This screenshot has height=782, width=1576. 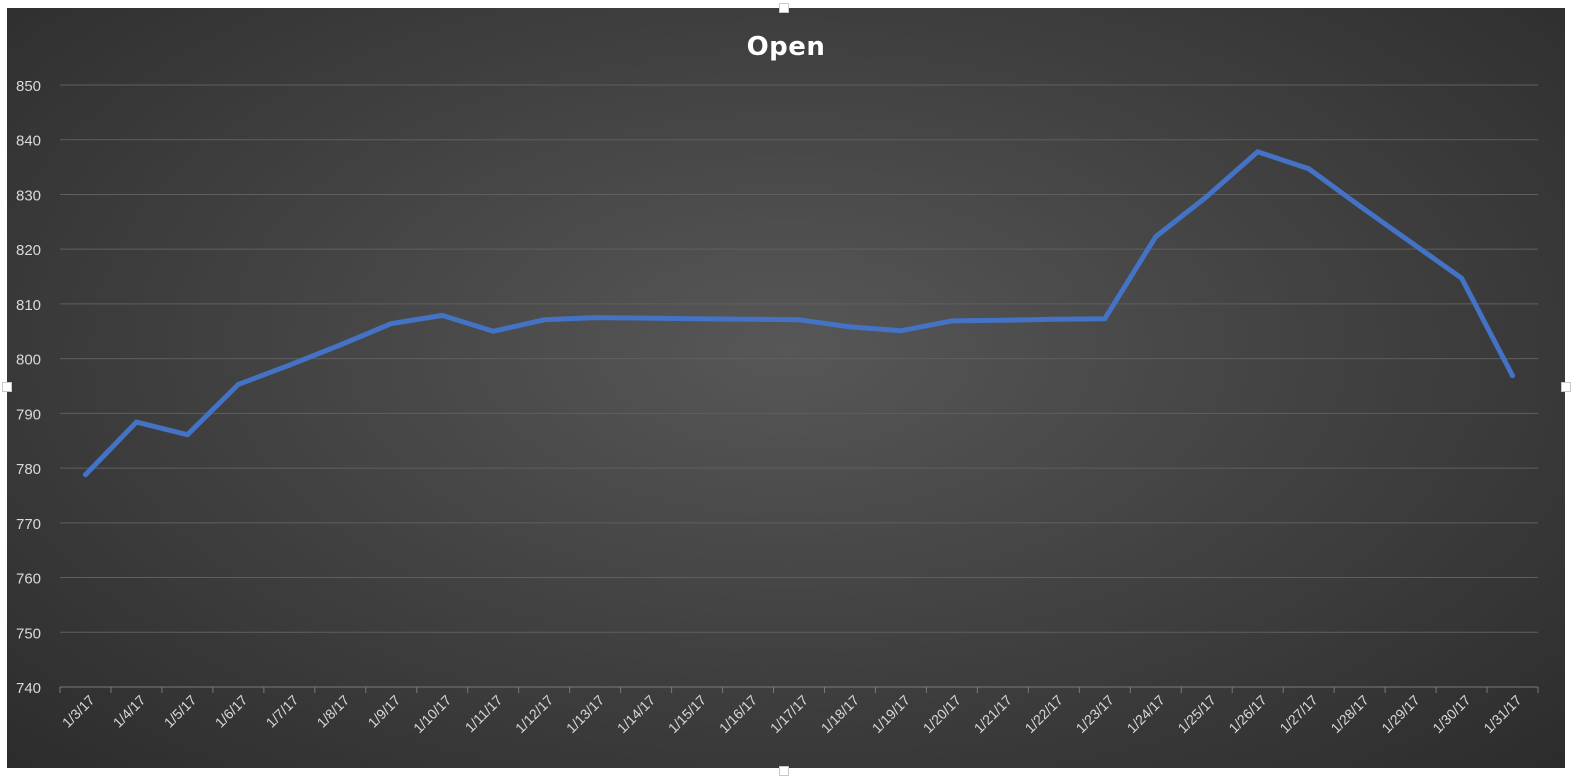 What do you see at coordinates (28, 579) in the screenshot?
I see `y-tick-label: 760` at bounding box center [28, 579].